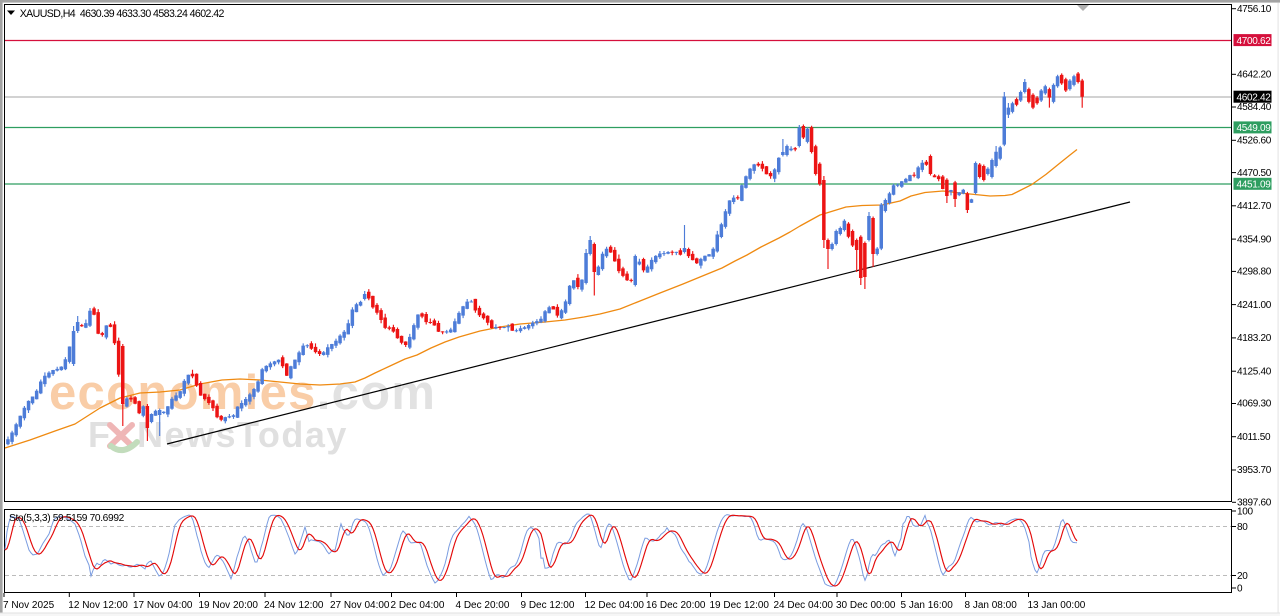 The image size is (1280, 616). I want to click on svg-text: 4526.60, so click(1254, 141).